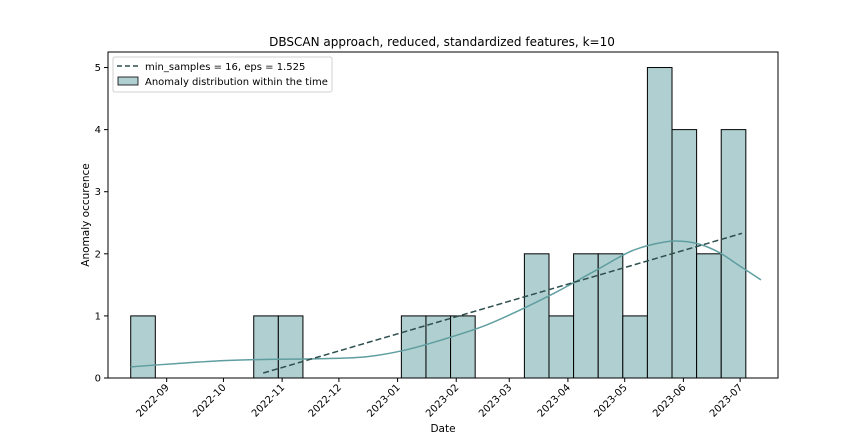 The image size is (864, 432). I want to click on x-tick-label: 2023-02, so click(442, 400).